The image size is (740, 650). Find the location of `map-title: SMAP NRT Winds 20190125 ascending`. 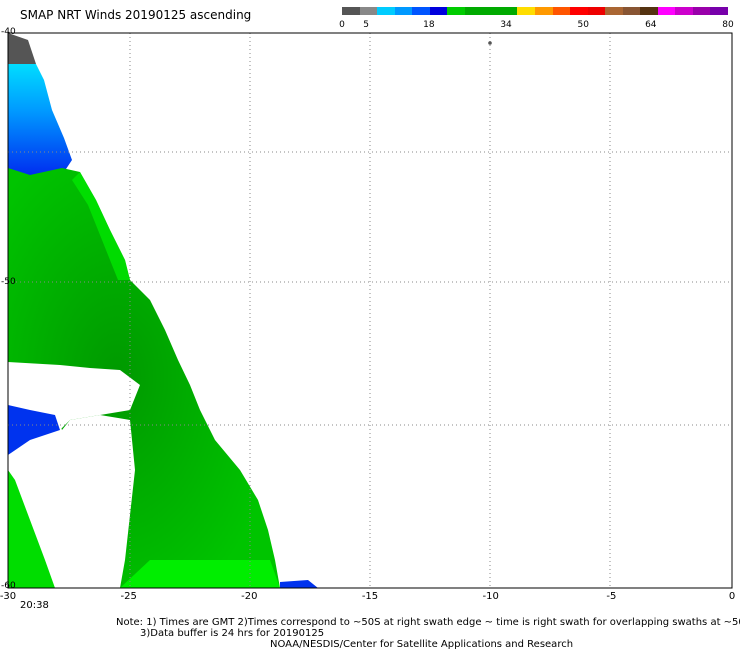

map-title: SMAP NRT Winds 20190125 ascending is located at coordinates (136, 15).